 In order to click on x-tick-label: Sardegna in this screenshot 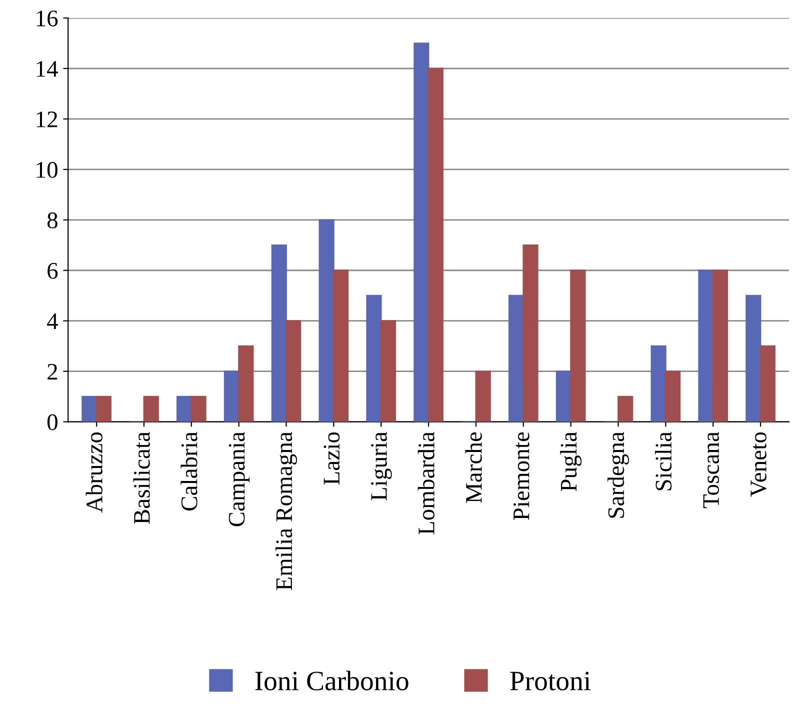, I will do `click(618, 475)`.